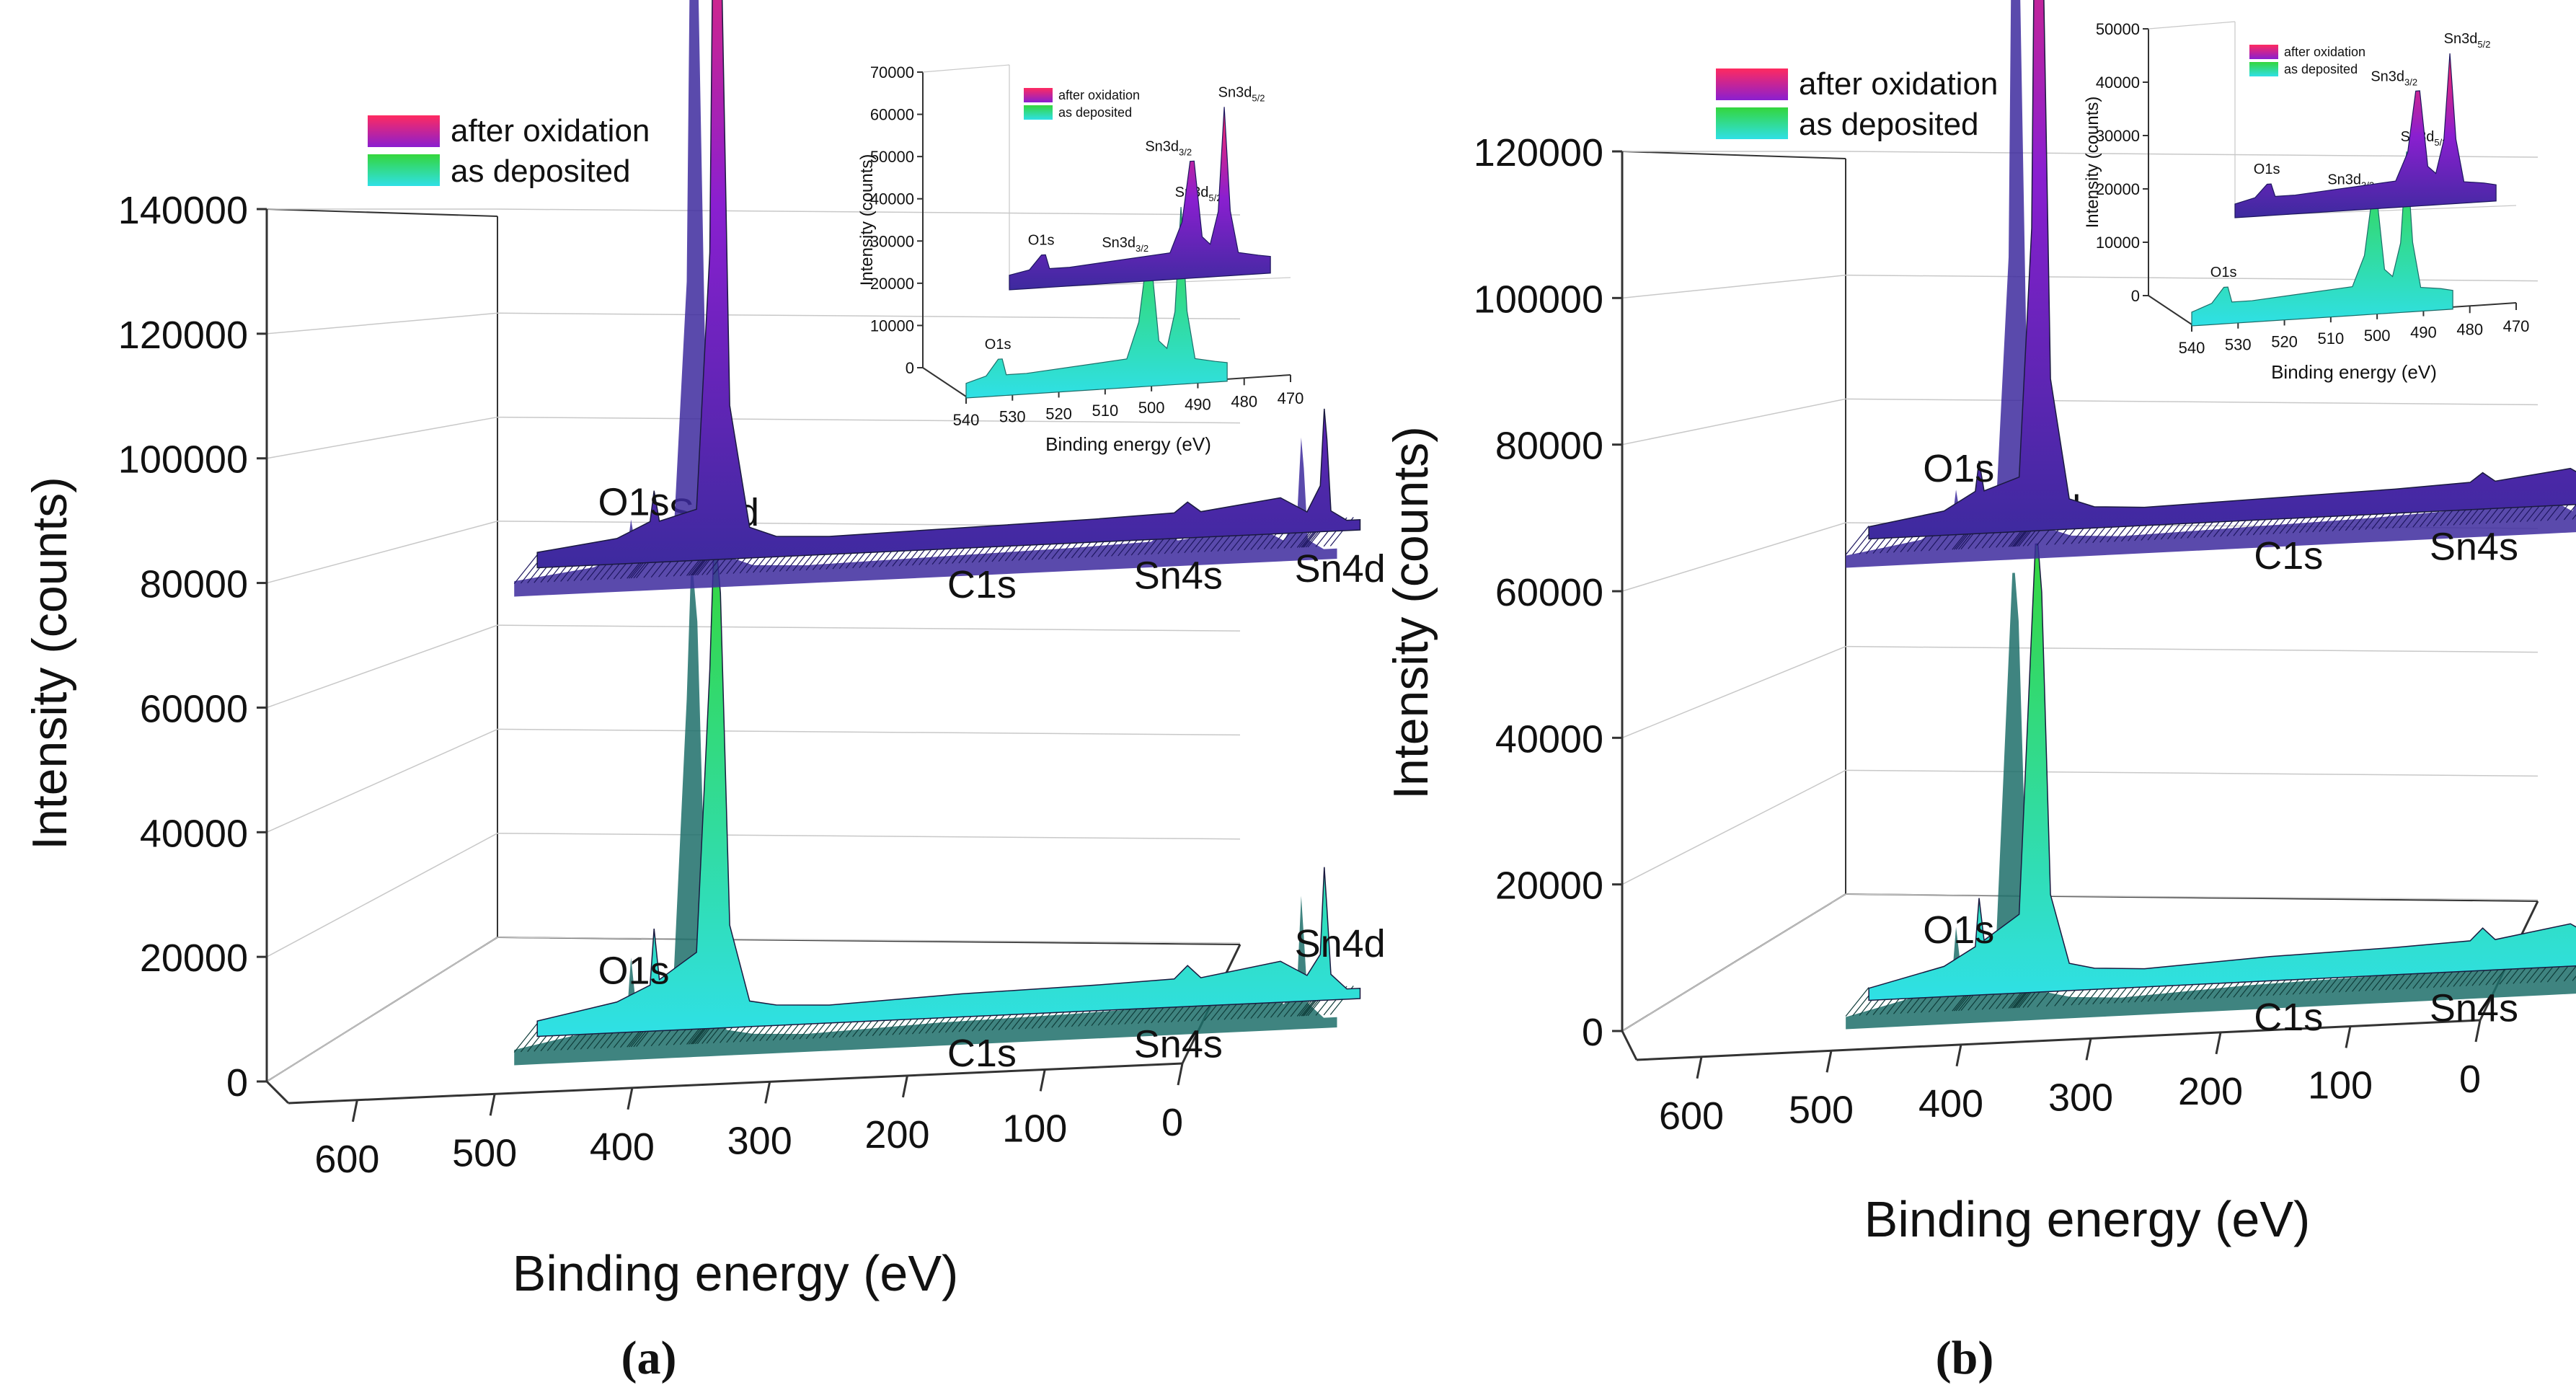 Image resolution: width=2576 pixels, height=1398 pixels. What do you see at coordinates (193, 647) in the screenshot?
I see `y-axis: 0 20000 40000 60000 80000 100000 120000 140000` at bounding box center [193, 647].